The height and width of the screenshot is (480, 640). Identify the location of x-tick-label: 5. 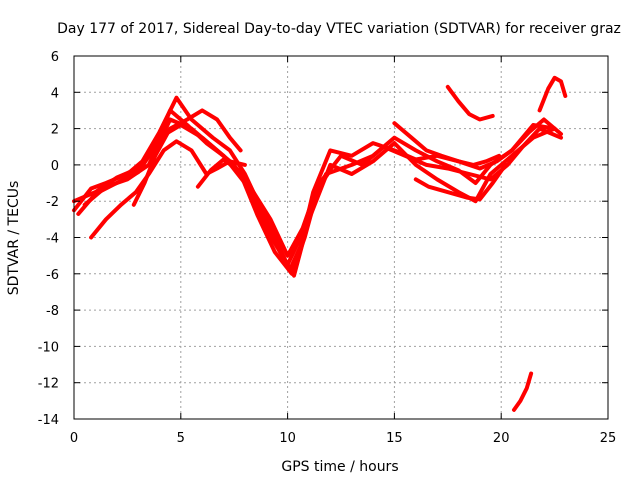
(181, 438).